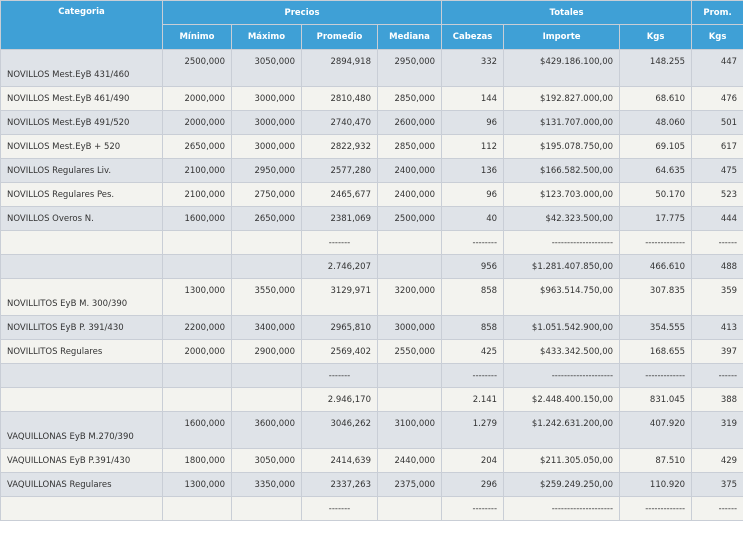 The width and height of the screenshot is (743, 537). What do you see at coordinates (473, 194) in the screenshot?
I see `cell-cabezas: 96` at bounding box center [473, 194].